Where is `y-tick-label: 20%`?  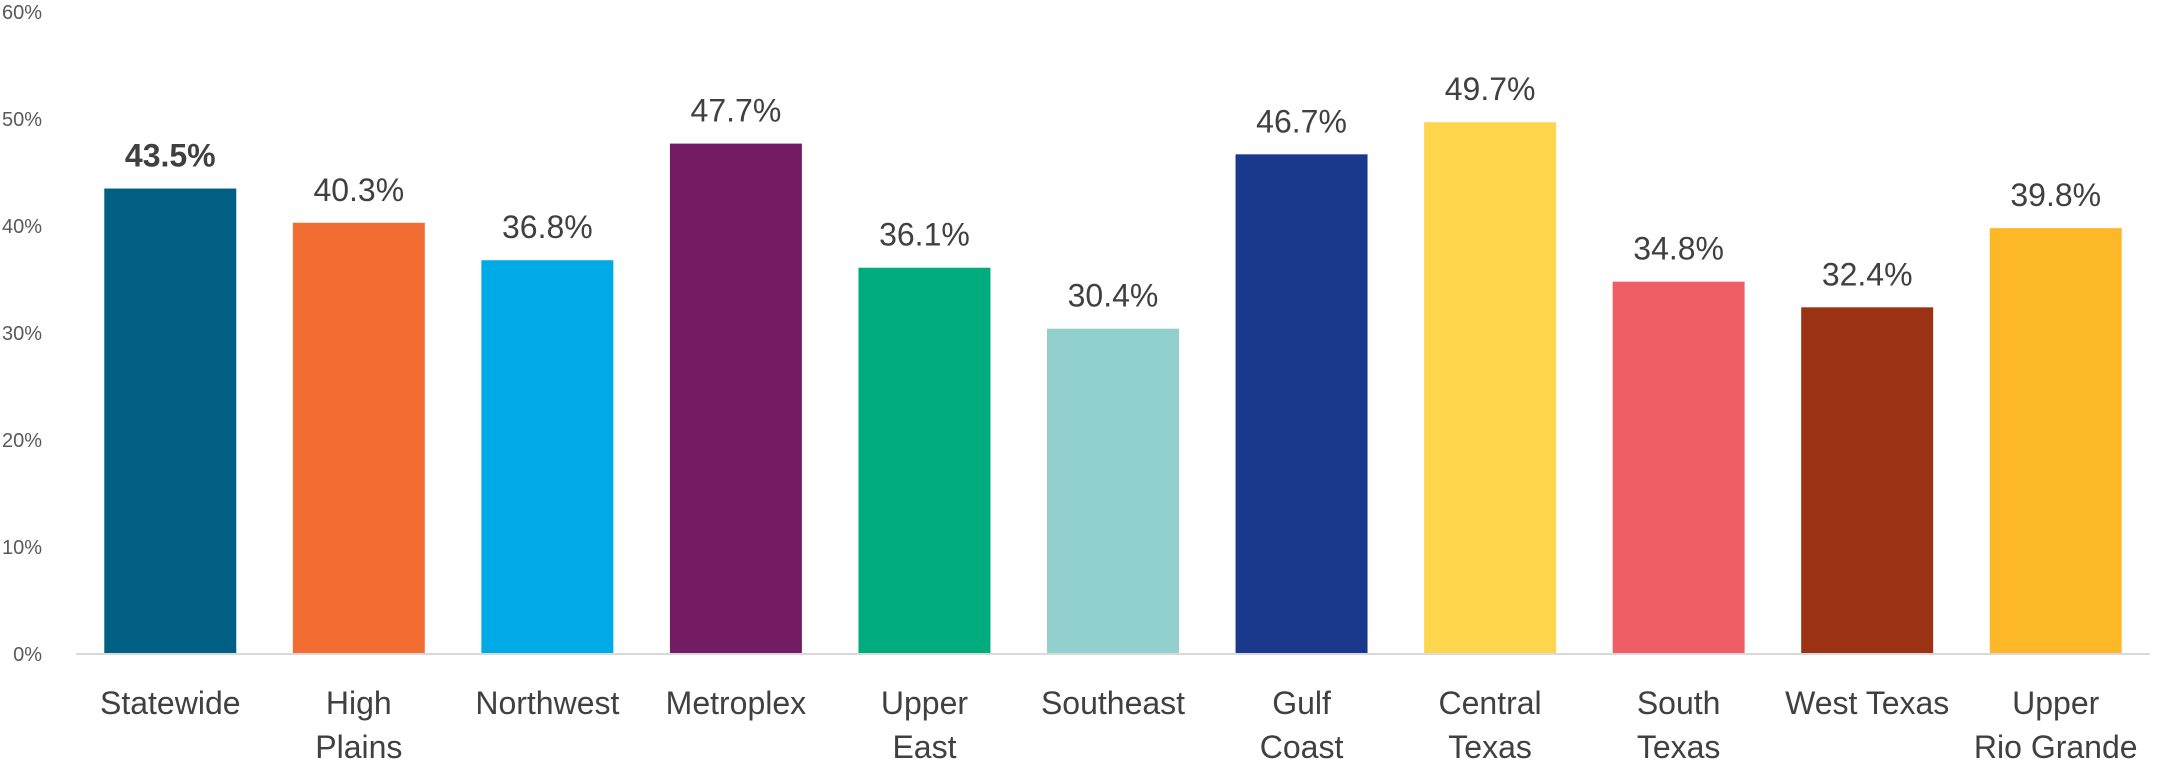 y-tick-label: 20% is located at coordinates (22, 441).